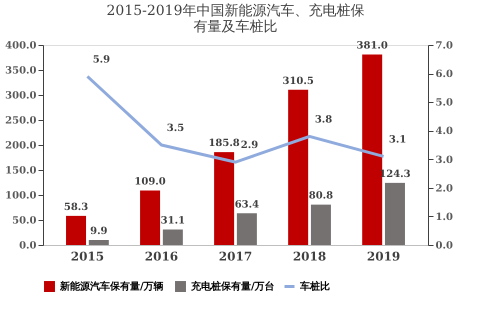 The width and height of the screenshot is (480, 326). What do you see at coordinates (397, 140) in the screenshot?
I see `data-label: 3.1` at bounding box center [397, 140].